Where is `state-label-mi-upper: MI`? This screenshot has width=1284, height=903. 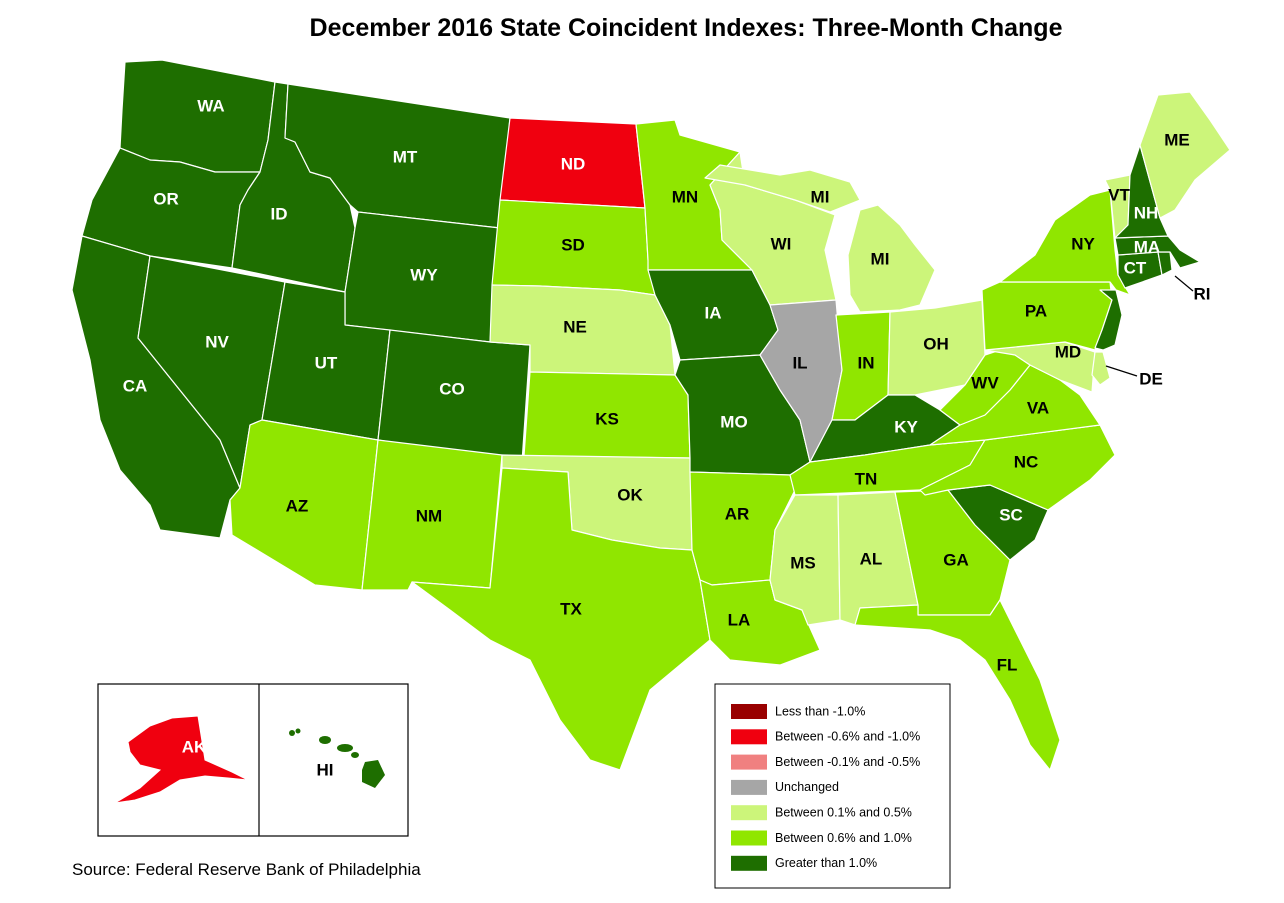
state-label-mi-upper: MI is located at coordinates (820, 196).